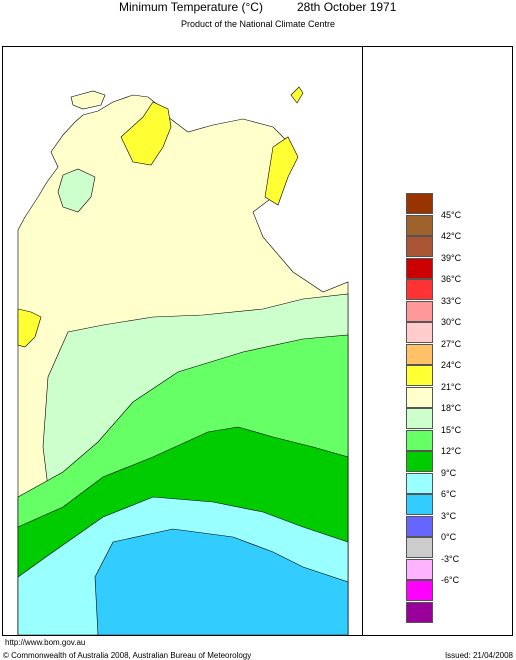 This screenshot has height=660, width=516. Describe the element at coordinates (347, 7) in the screenshot. I see `map-date: 28th October 1971` at that location.